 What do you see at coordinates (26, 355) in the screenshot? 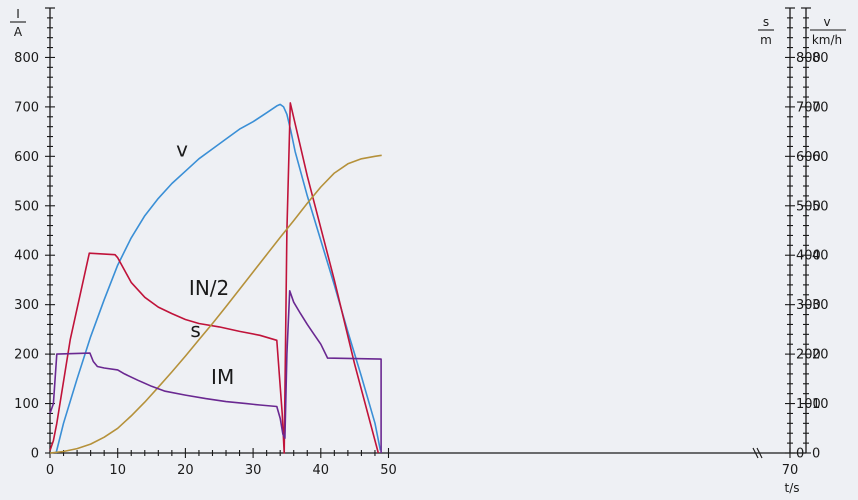
I see `tick-label-left: 200` at bounding box center [26, 355].